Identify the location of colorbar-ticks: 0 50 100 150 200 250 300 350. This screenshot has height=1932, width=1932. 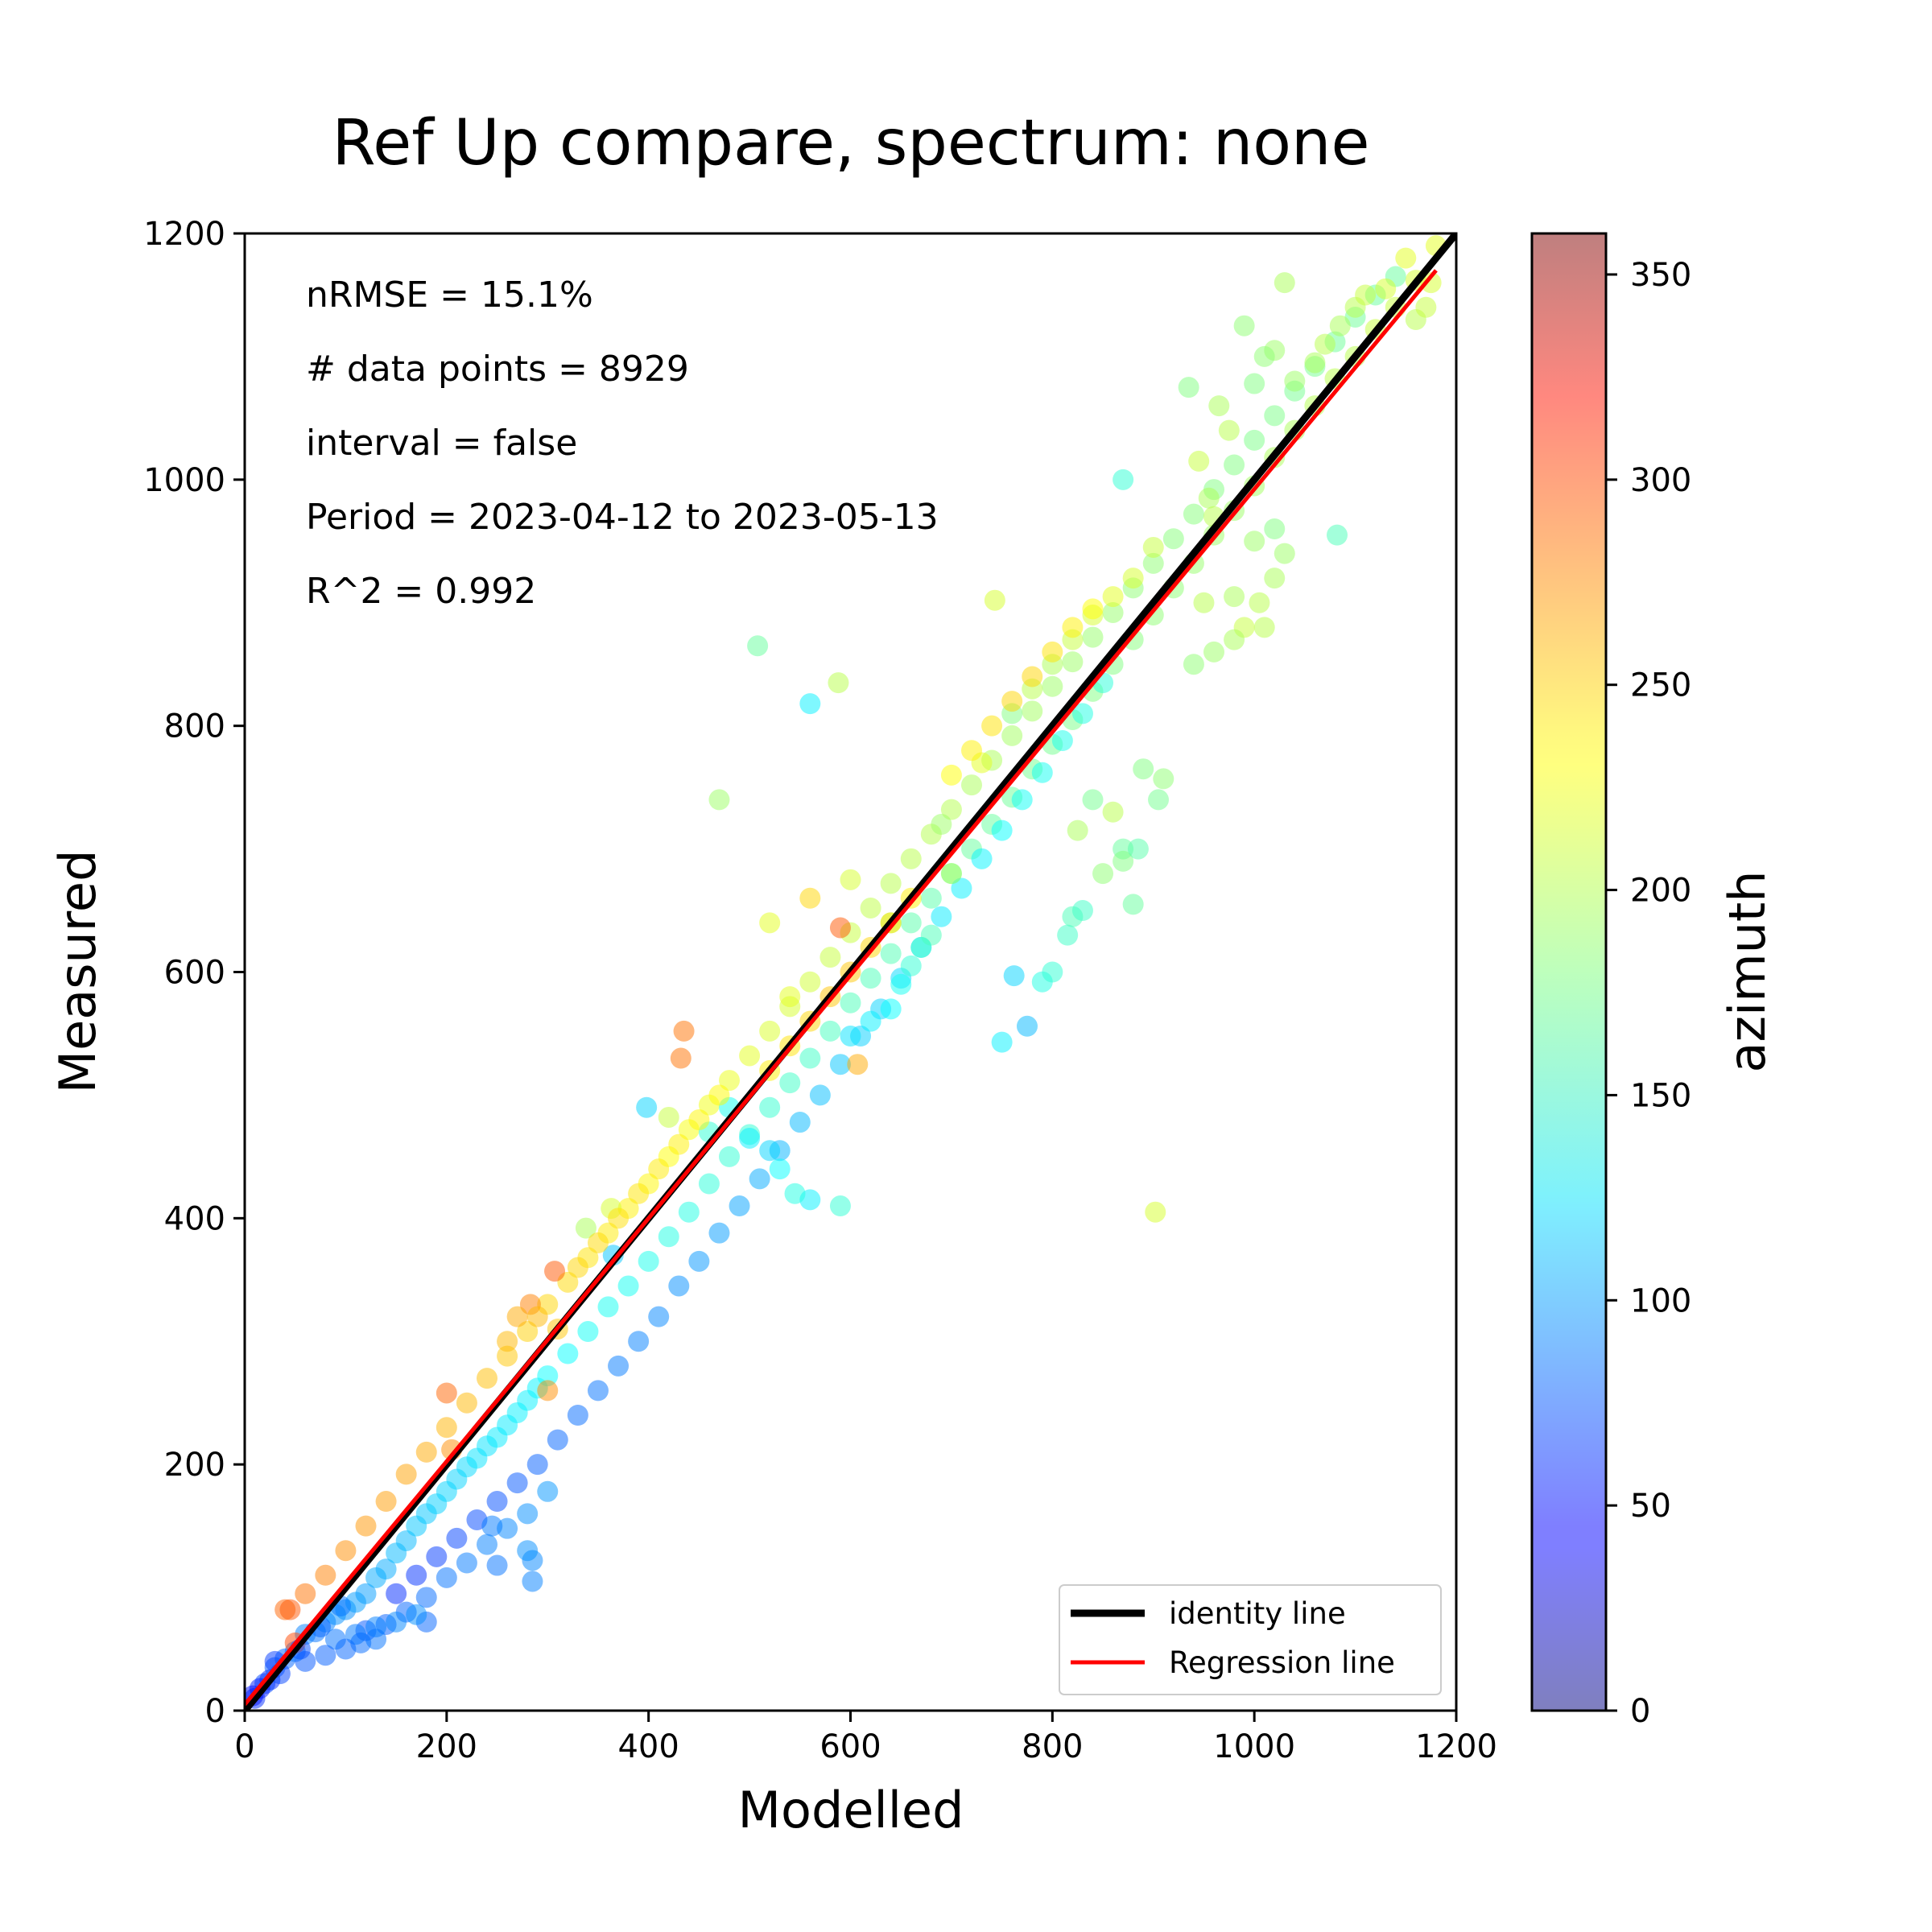
(1648, 993).